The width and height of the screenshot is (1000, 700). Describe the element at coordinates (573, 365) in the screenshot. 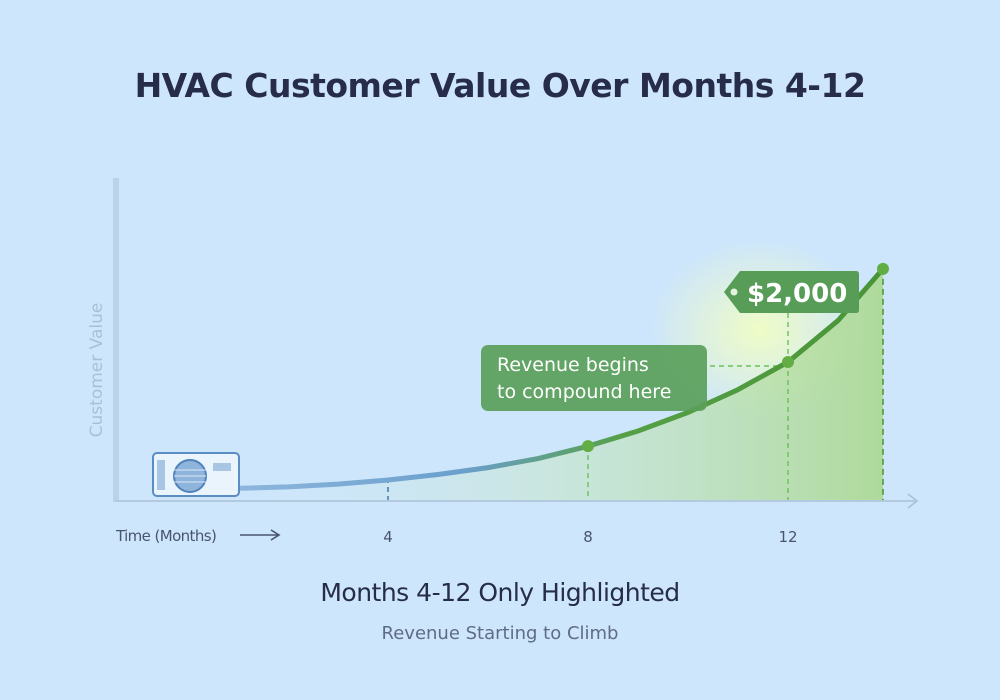

I see `callout-line-1: Revenue begins` at that location.